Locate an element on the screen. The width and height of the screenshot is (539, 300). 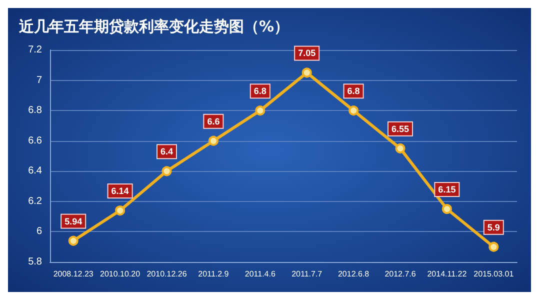
y-tick-label: 7 is located at coordinates (39, 80).